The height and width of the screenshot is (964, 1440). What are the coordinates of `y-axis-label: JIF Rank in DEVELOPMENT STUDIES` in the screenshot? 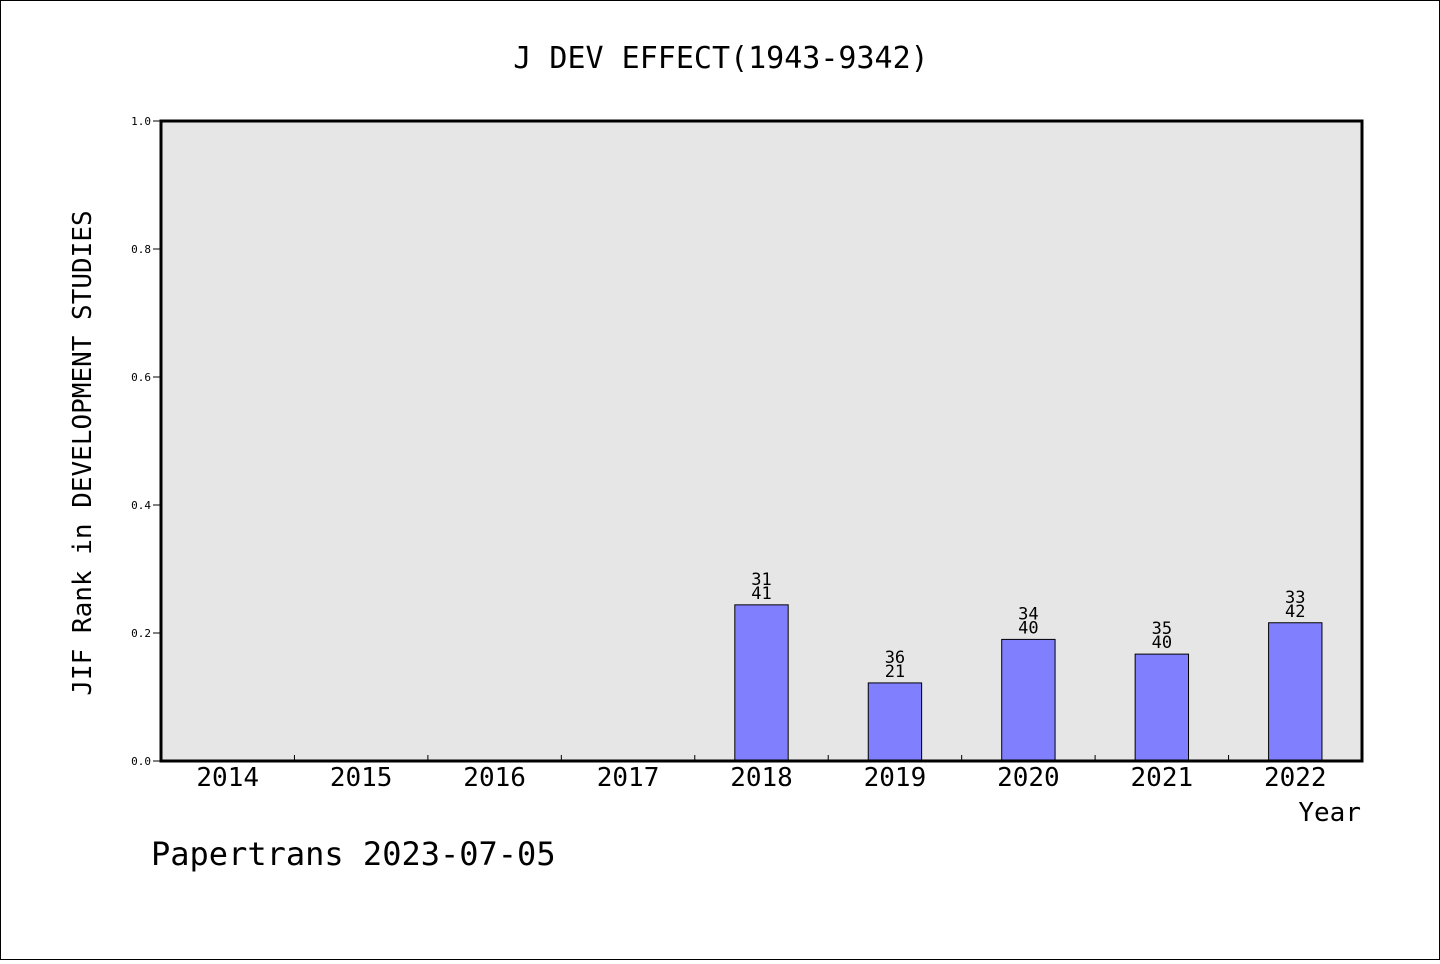 It's located at (83, 452).